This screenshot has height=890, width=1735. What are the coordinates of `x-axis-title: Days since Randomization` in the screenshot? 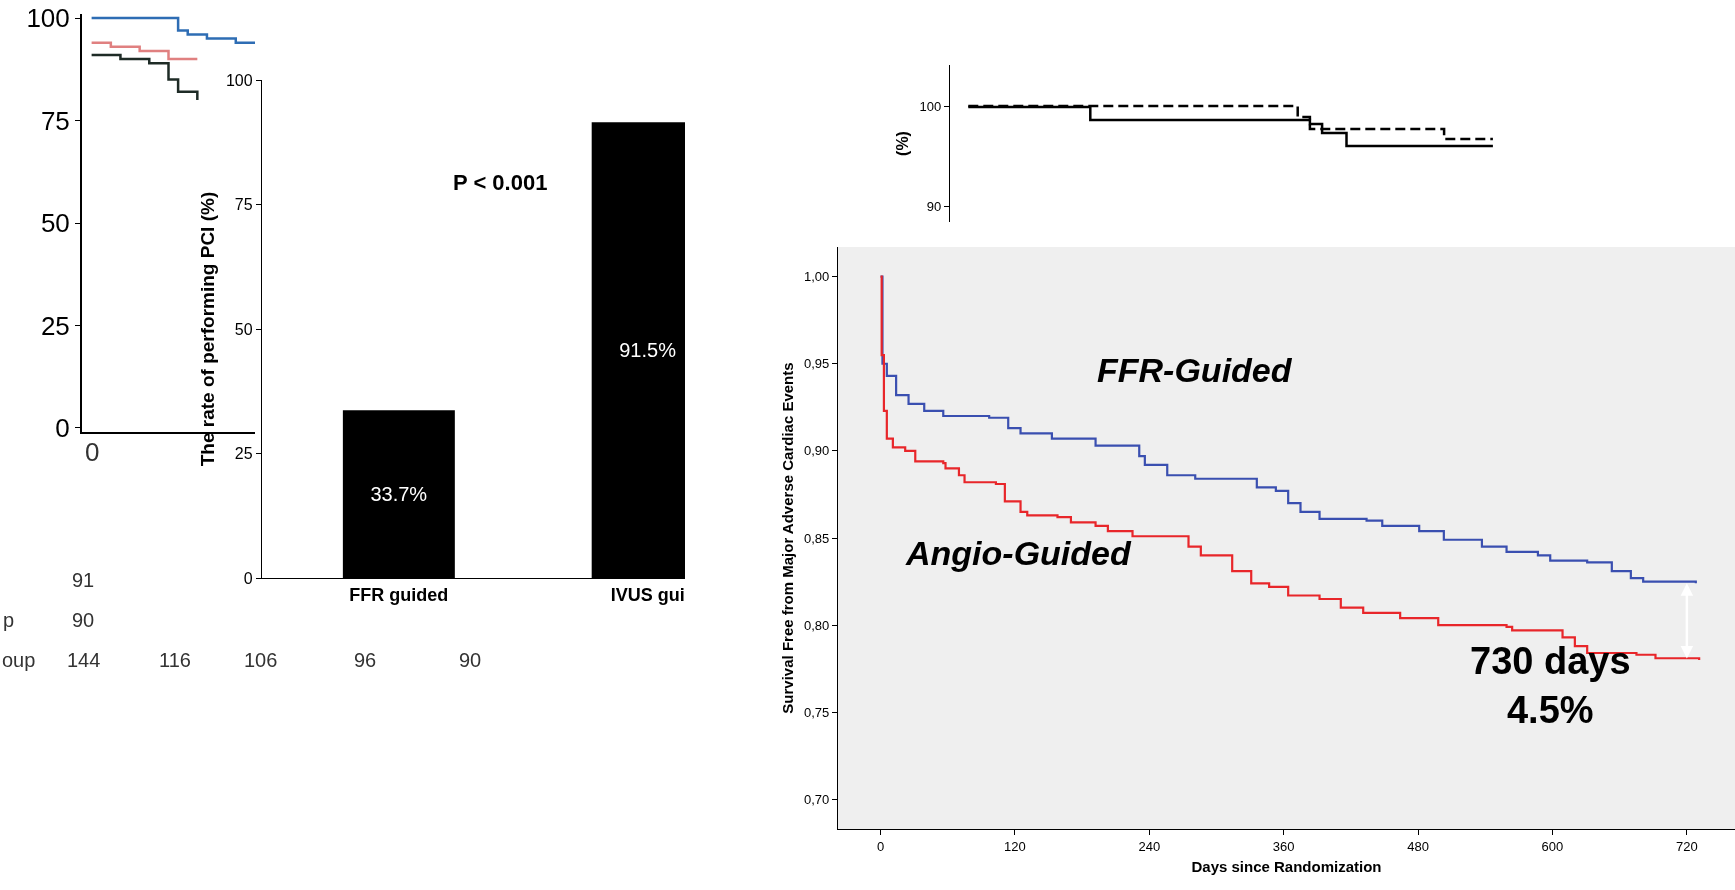 It's located at (1286, 866).